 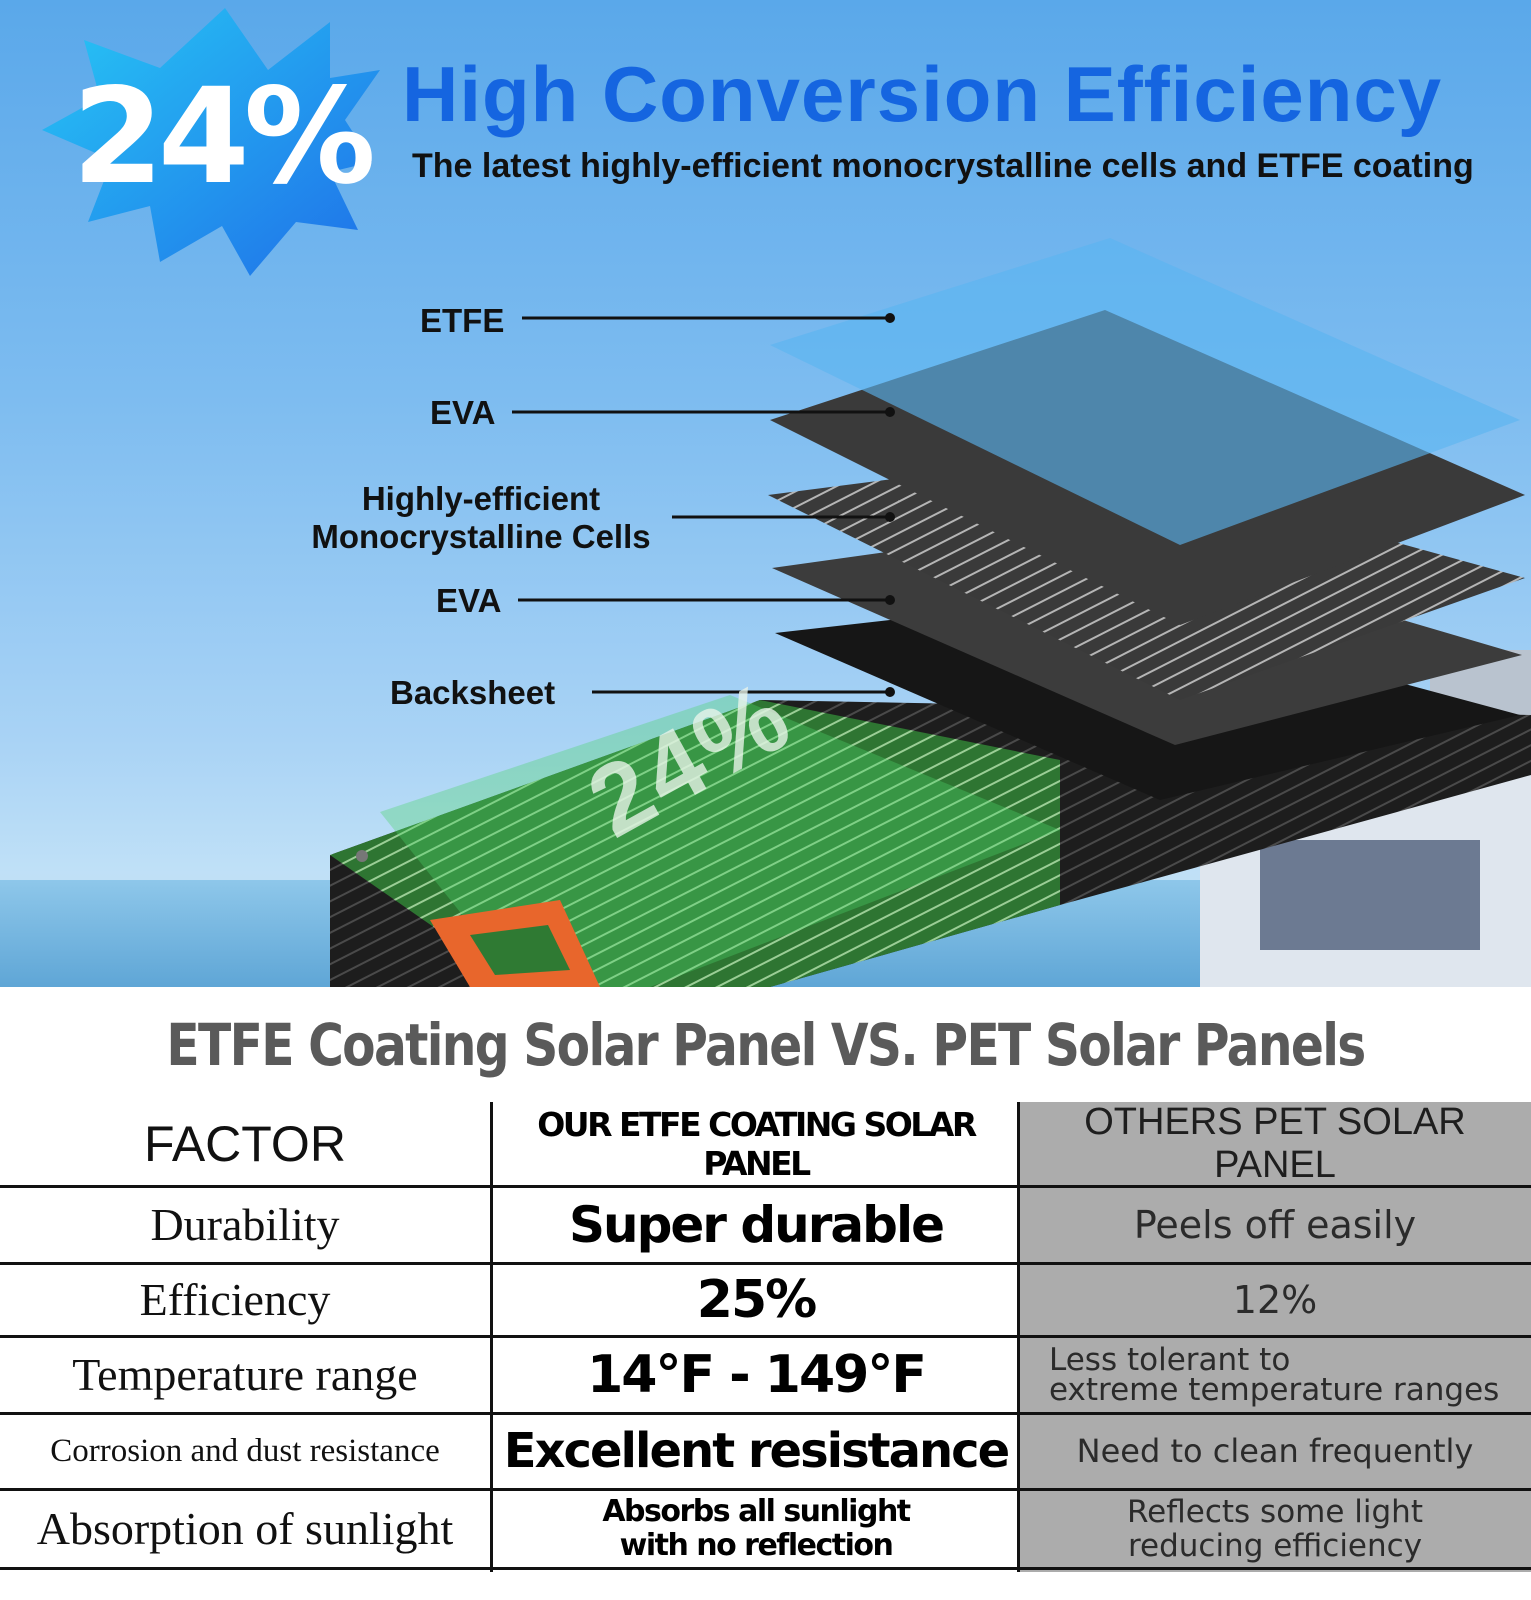 I want to click on label-cells: Highly-efficient Monocrystalline Cells, so click(x=481, y=518).